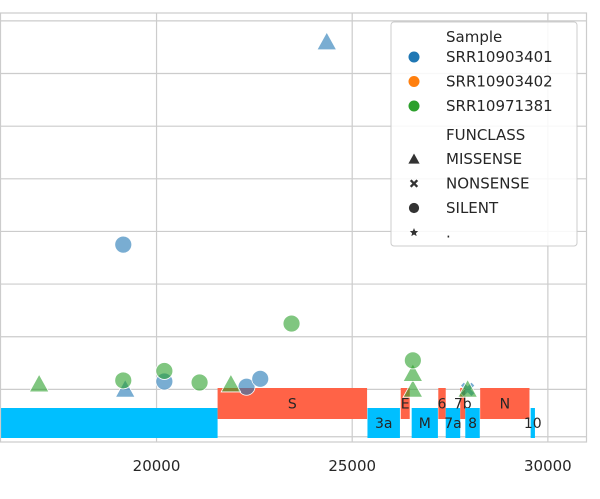 This screenshot has height=499, width=600. I want to click on legend-label-funclass: NONSENSE, so click(487, 184).